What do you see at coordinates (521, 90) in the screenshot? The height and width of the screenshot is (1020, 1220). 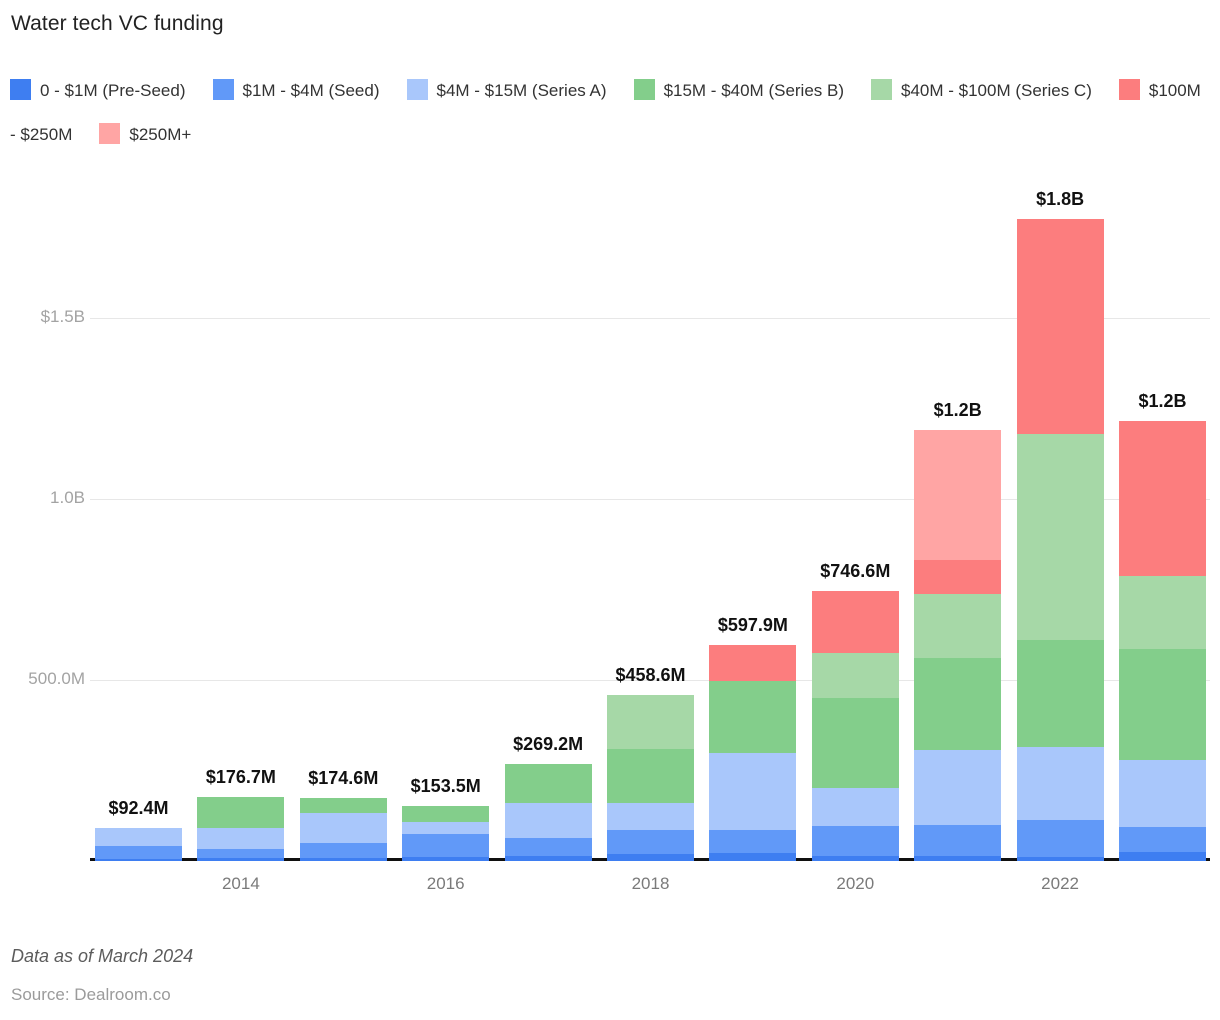 I see `legend-label: $4M - $15M (Series A)` at bounding box center [521, 90].